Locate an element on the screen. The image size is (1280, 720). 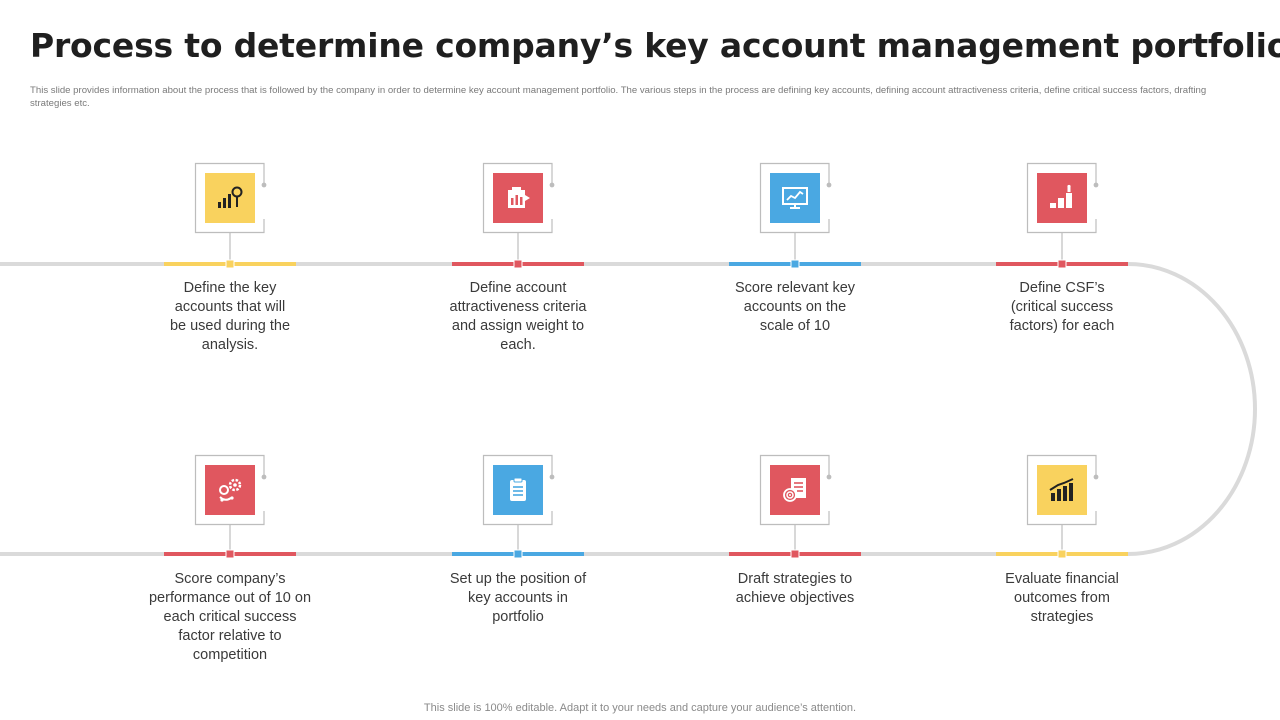
clipboard-icon is located at coordinates (518, 490).